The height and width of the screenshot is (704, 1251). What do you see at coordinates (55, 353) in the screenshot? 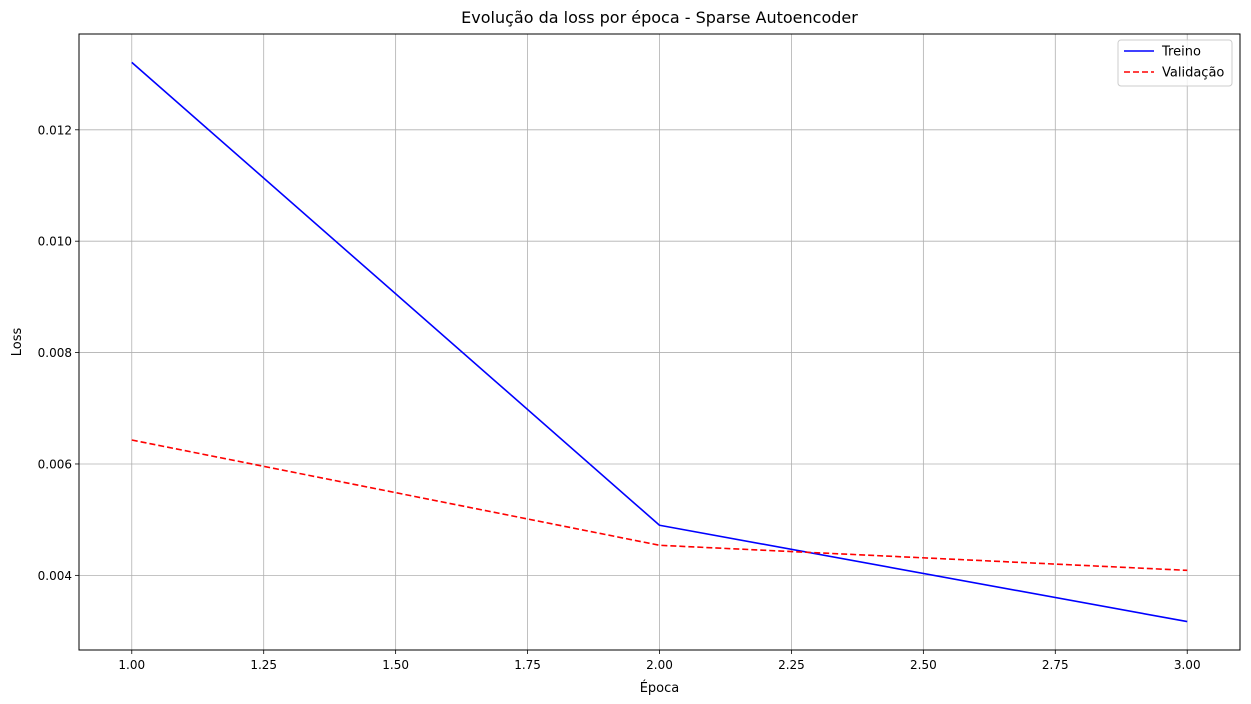
I see `y-tick-label: 0.008` at bounding box center [55, 353].